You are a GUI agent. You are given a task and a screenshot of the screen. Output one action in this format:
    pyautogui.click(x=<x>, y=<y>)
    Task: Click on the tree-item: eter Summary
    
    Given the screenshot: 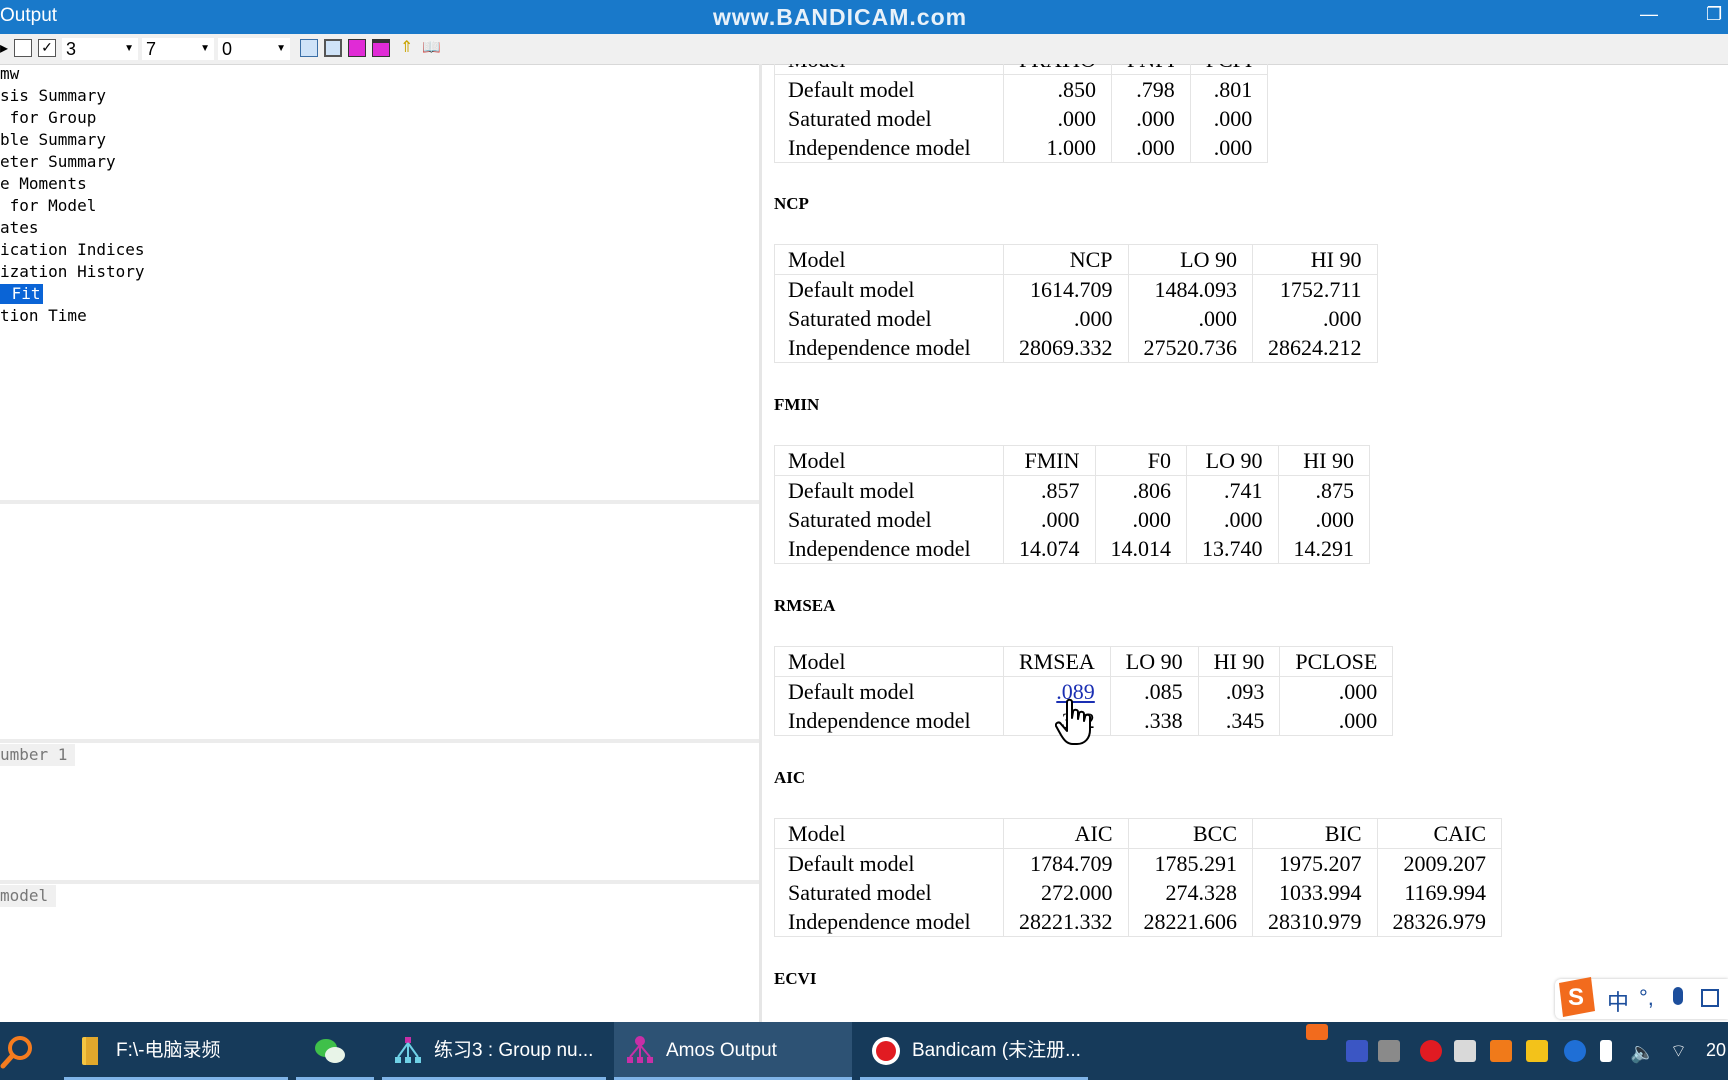 What is the action you would take?
    pyautogui.click(x=58, y=161)
    